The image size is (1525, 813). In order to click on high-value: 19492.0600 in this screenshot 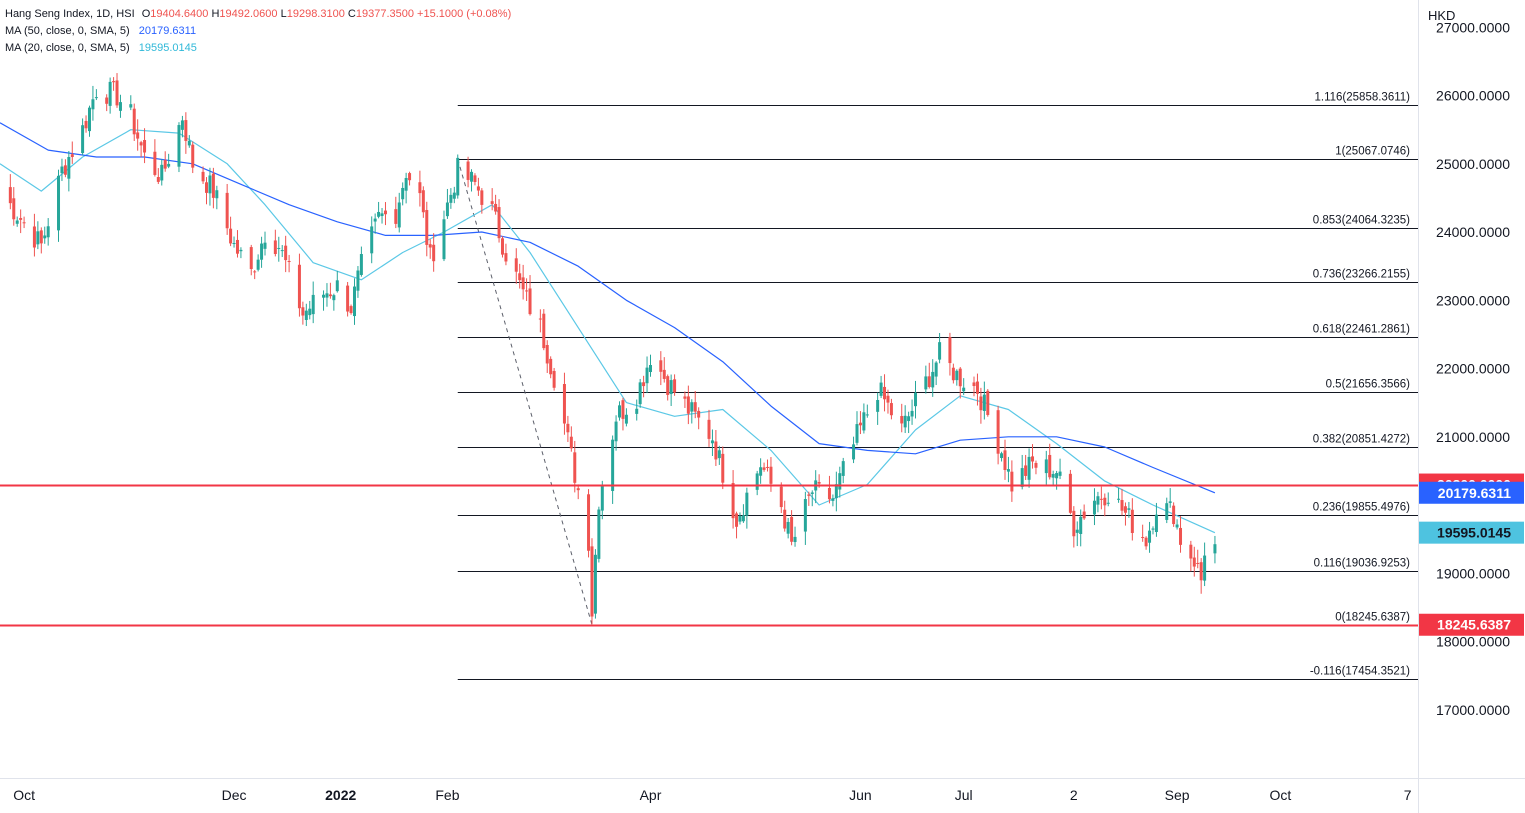, I will do `click(248, 14)`.